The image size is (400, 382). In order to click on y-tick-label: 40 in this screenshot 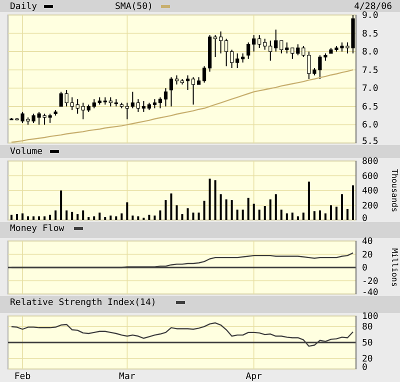, I will do `click(367, 242)`.